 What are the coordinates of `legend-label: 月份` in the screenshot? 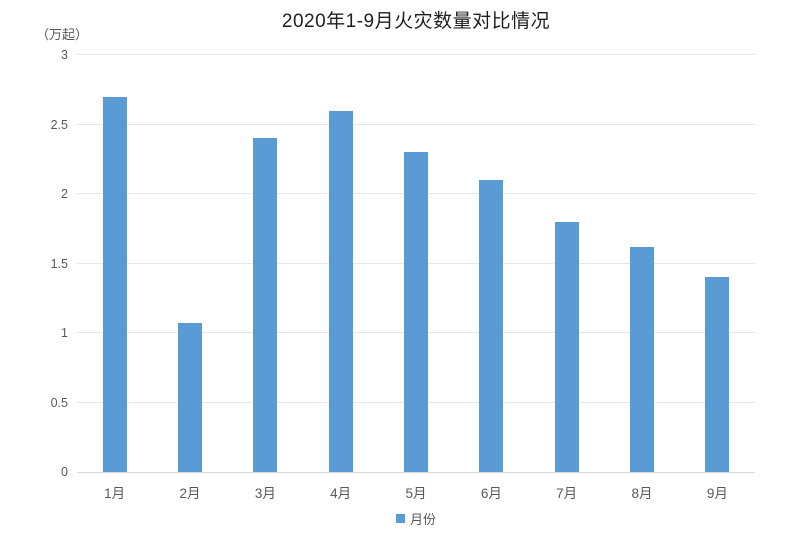 It's located at (422, 519).